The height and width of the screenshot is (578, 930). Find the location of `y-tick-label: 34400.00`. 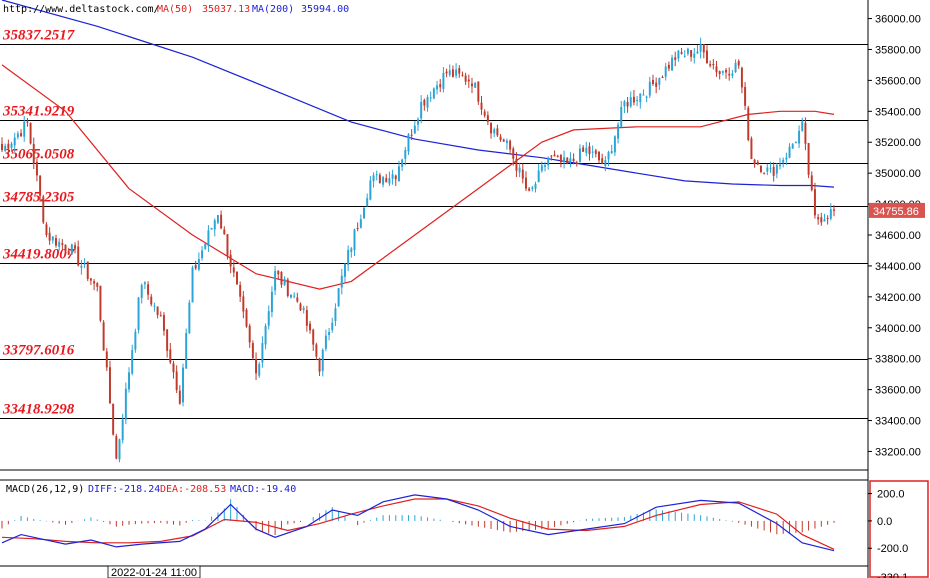

y-tick-label: 34400.00 is located at coordinates (898, 267).